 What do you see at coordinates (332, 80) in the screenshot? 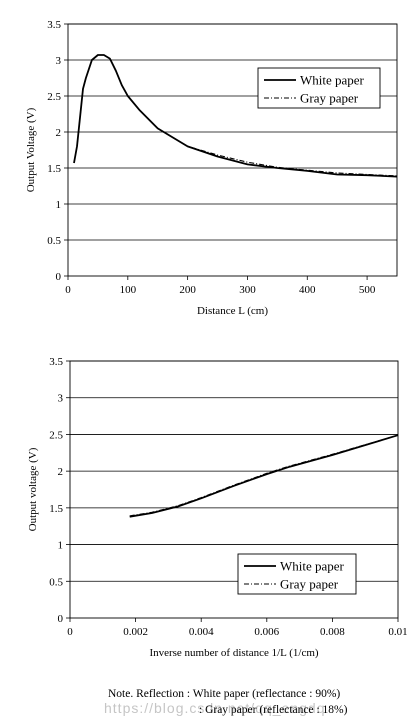
I see `chart1-legend-label-0: White paper` at bounding box center [332, 80].